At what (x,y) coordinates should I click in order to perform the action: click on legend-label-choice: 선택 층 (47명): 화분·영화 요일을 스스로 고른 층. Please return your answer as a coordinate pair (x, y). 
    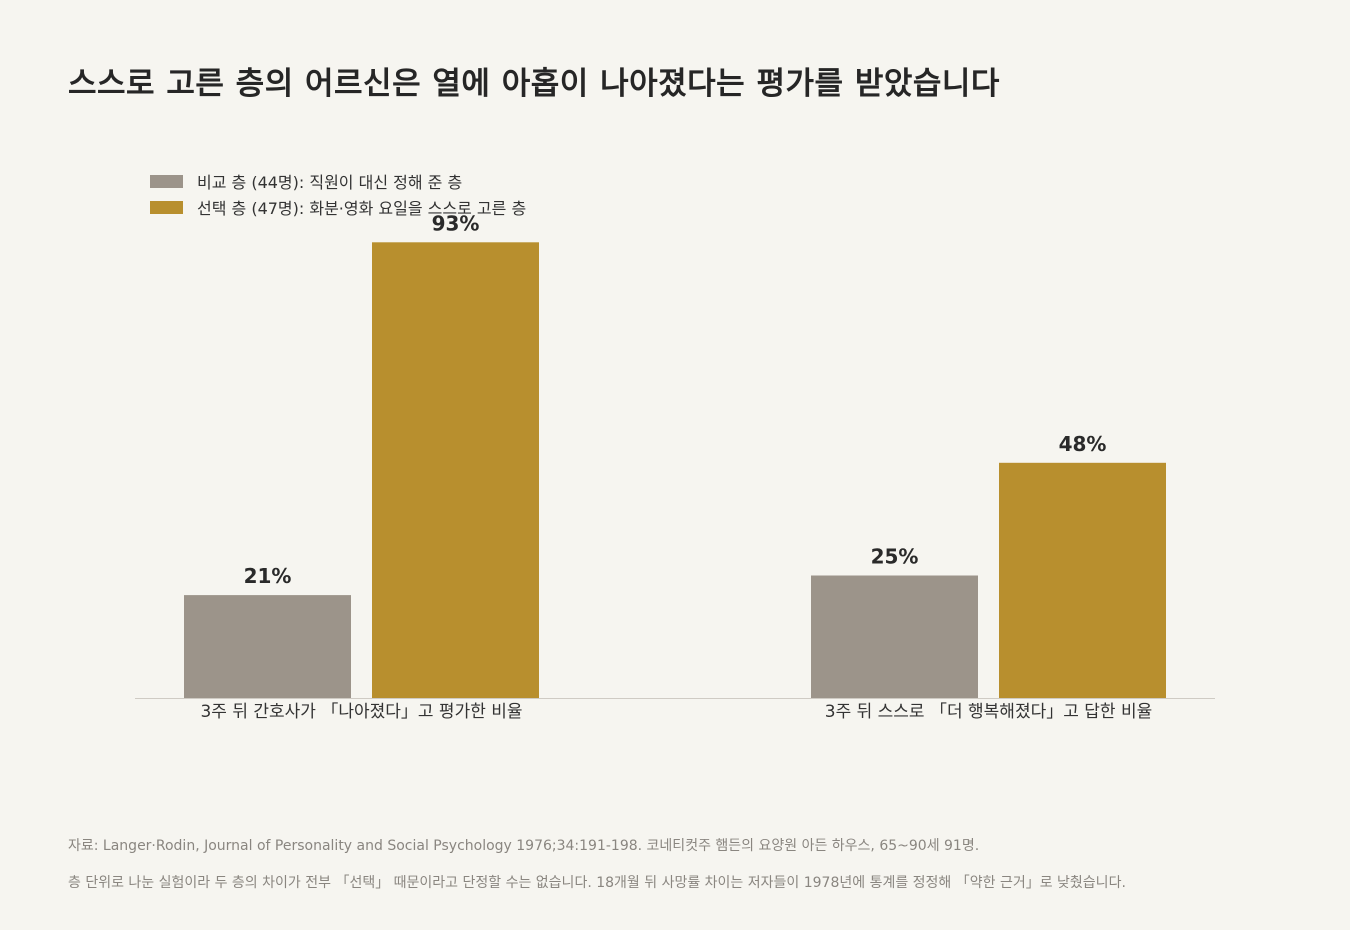
    Looking at the image, I should click on (362, 208).